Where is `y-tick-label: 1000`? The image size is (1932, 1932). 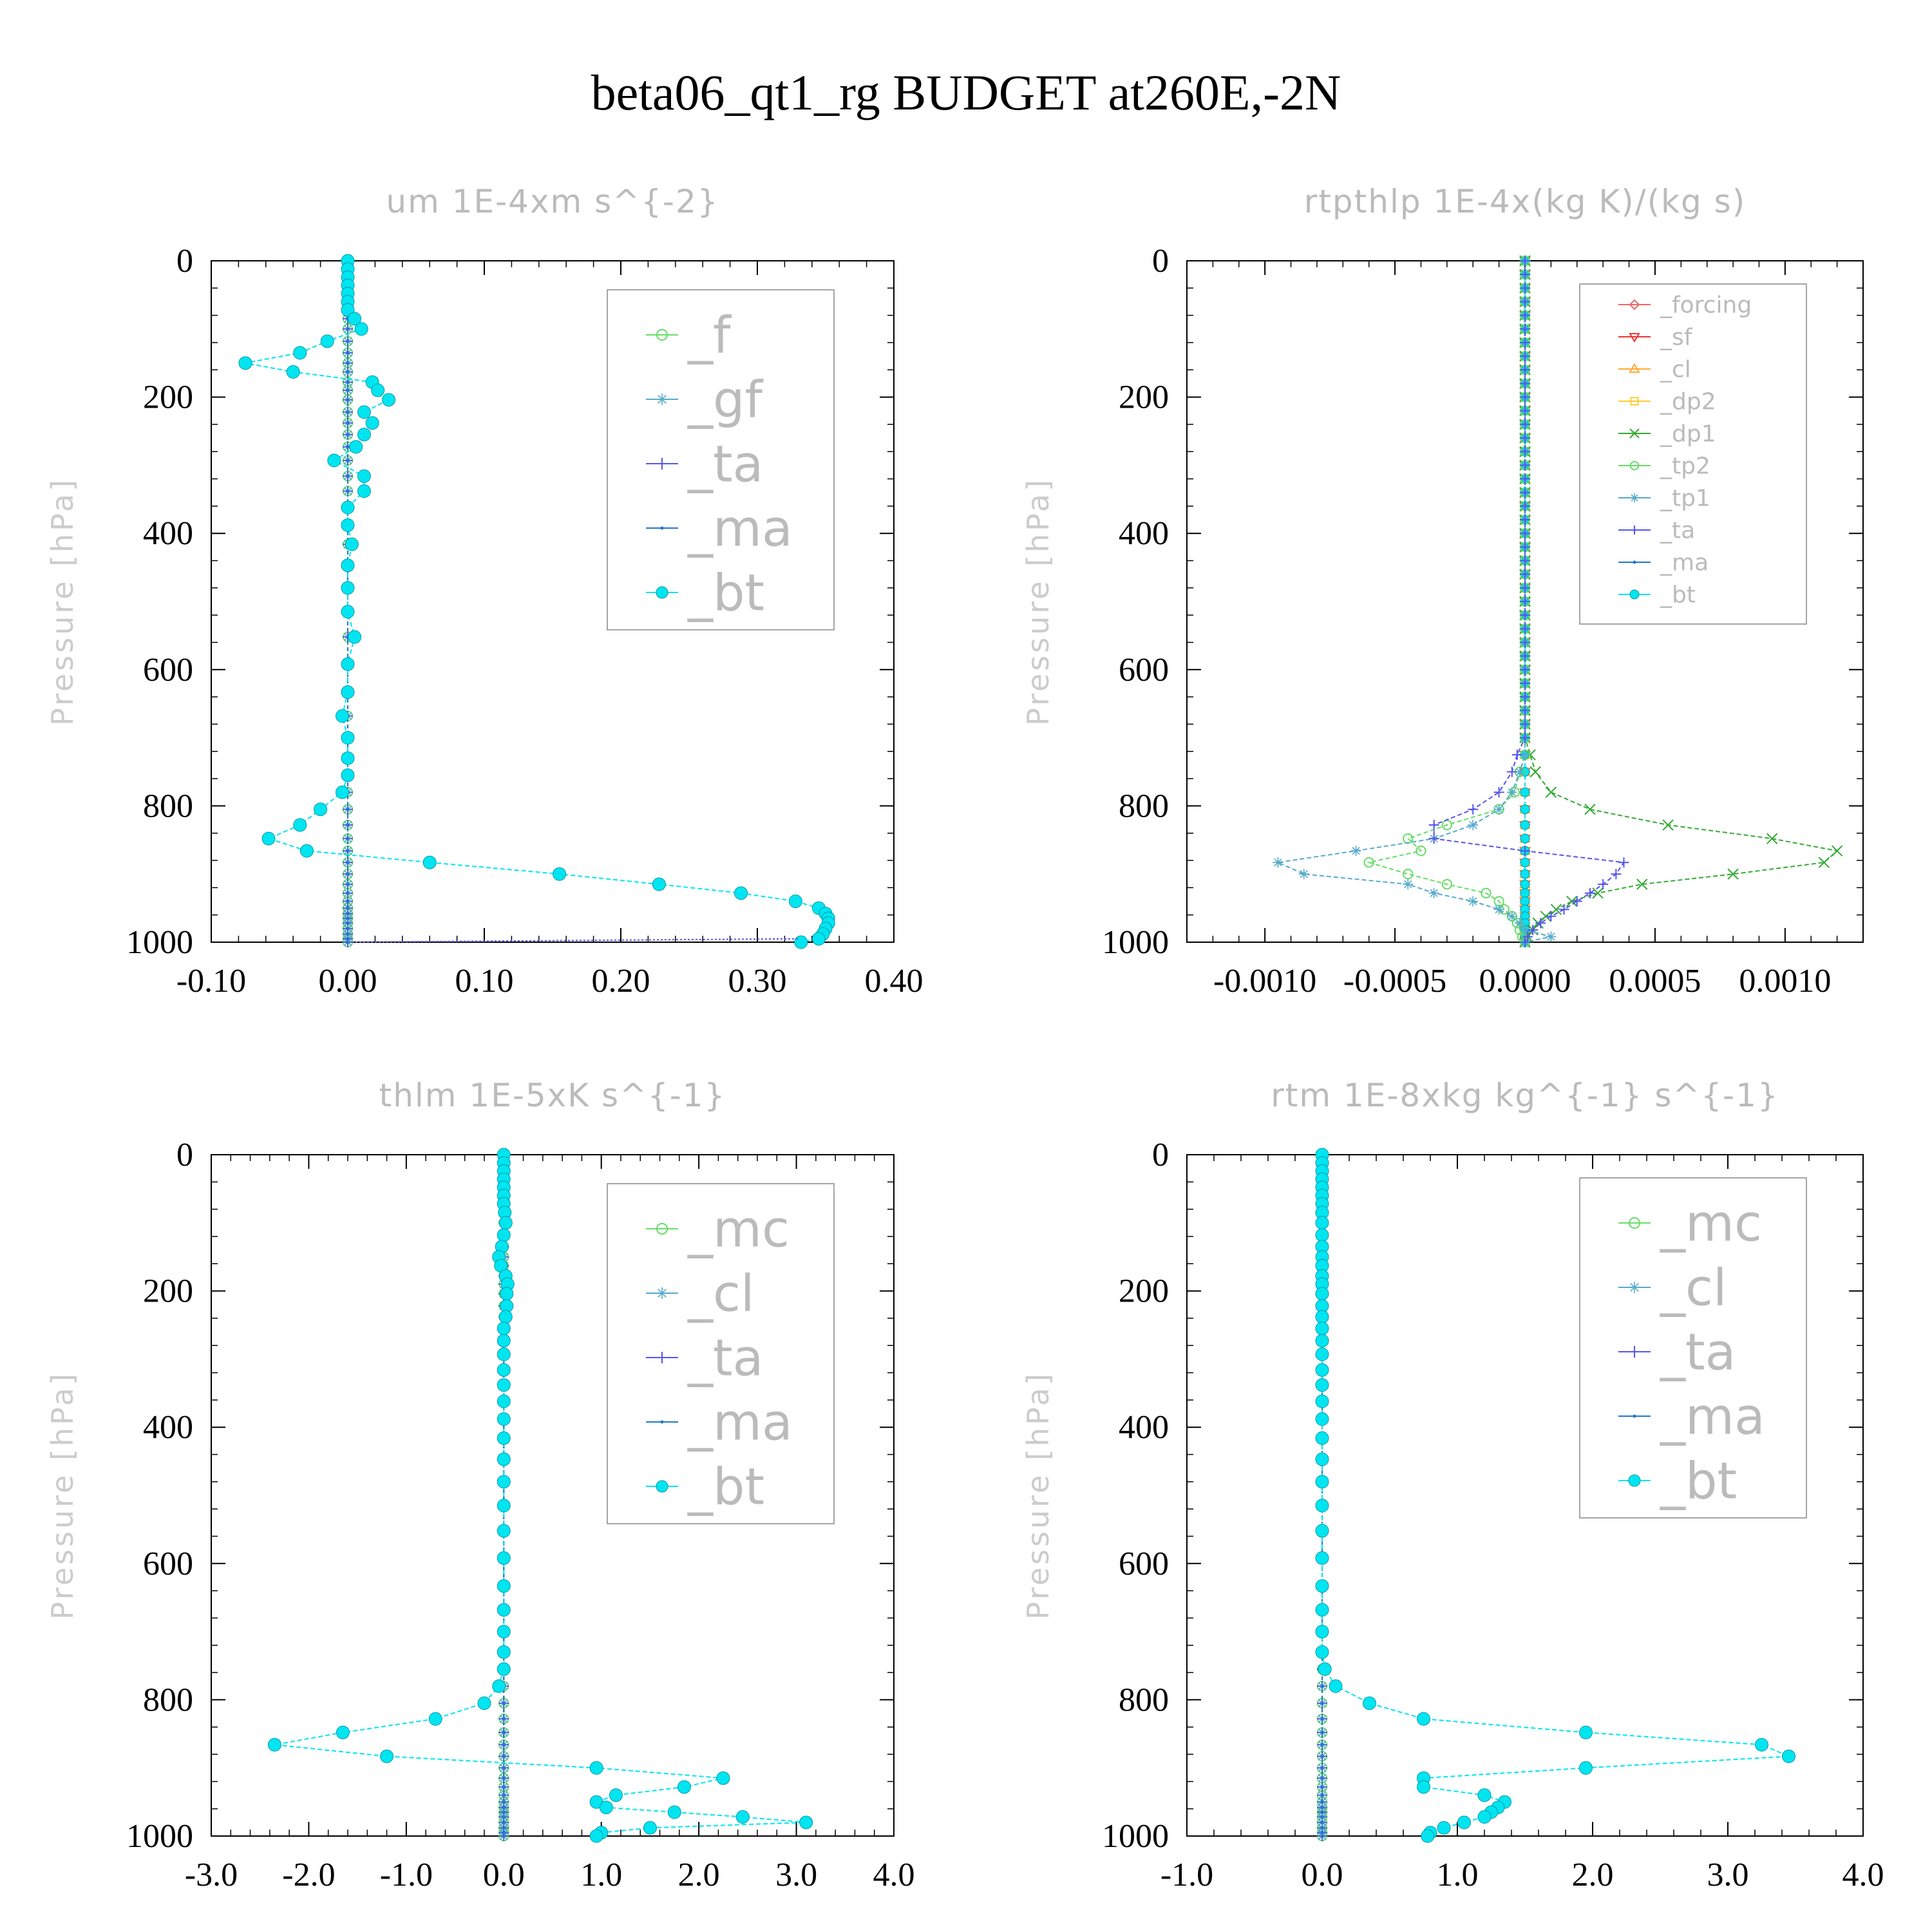
y-tick-label: 1000 is located at coordinates (159, 1836).